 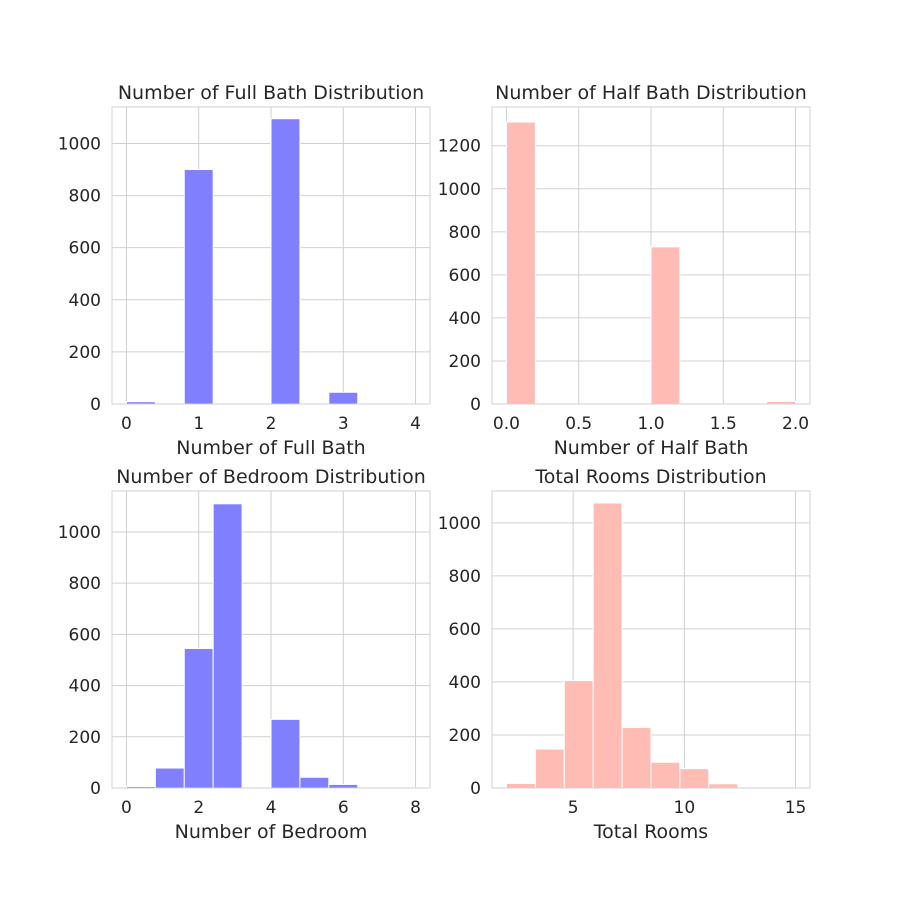 What do you see at coordinates (651, 93) in the screenshot?
I see `chart-title: Number of Half Bath Distribution` at bounding box center [651, 93].